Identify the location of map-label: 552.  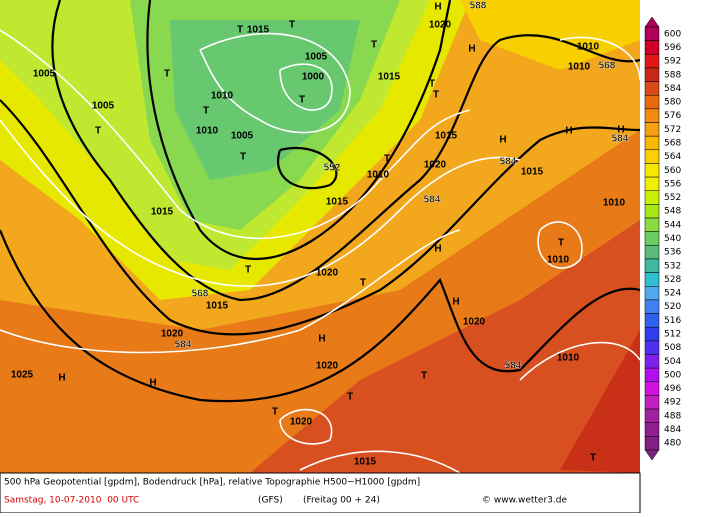
(332, 168).